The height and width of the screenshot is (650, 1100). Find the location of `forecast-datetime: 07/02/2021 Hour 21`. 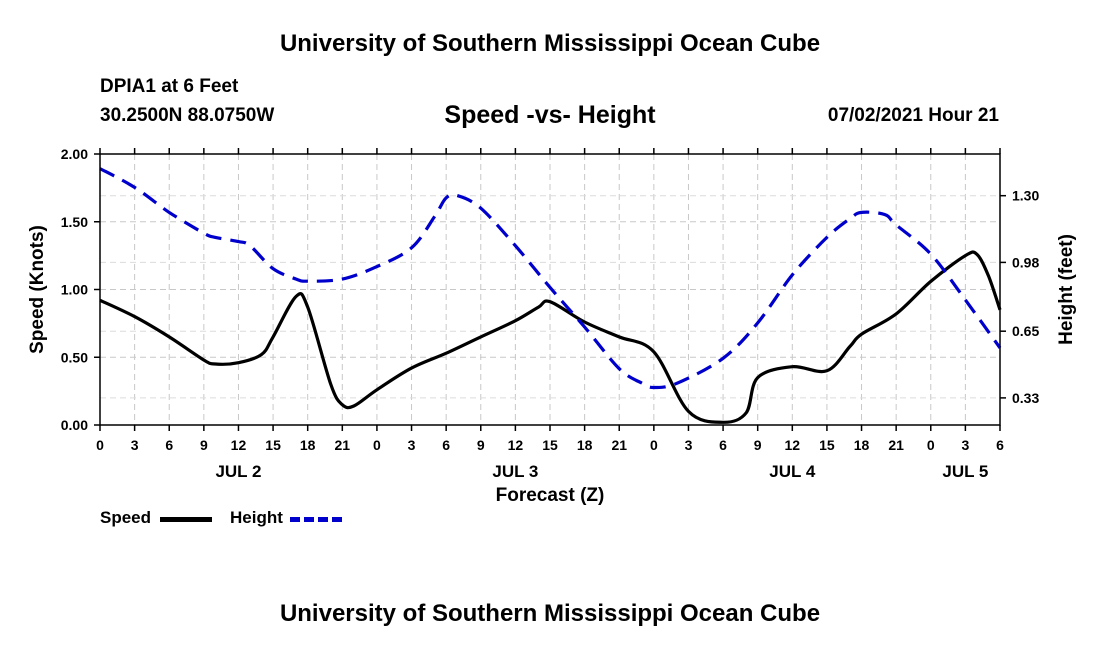

forecast-datetime: 07/02/2021 Hour 21 is located at coordinates (913, 115).